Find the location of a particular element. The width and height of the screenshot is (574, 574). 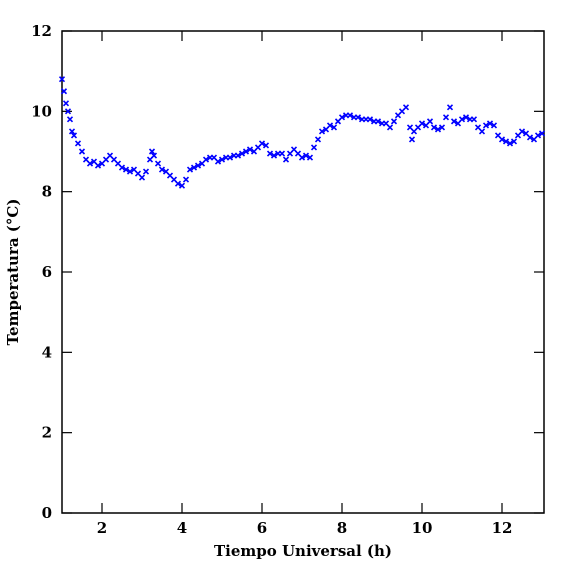

y-tick-label: 12 is located at coordinates (41, 31).